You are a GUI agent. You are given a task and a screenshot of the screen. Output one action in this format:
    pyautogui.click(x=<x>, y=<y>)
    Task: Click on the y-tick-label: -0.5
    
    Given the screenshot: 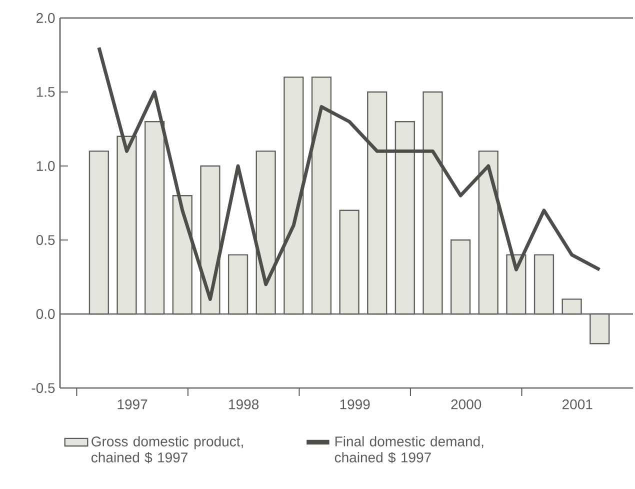 What is the action you would take?
    pyautogui.click(x=43, y=388)
    